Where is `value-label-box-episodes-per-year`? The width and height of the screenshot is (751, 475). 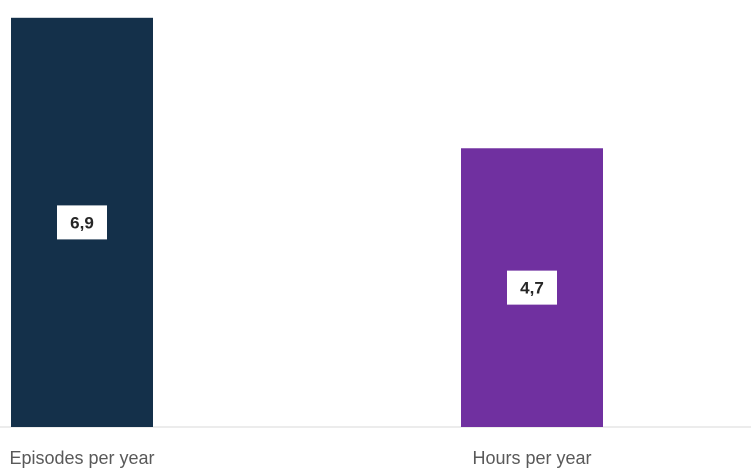
value-label-box-episodes-per-year is located at coordinates (82, 222).